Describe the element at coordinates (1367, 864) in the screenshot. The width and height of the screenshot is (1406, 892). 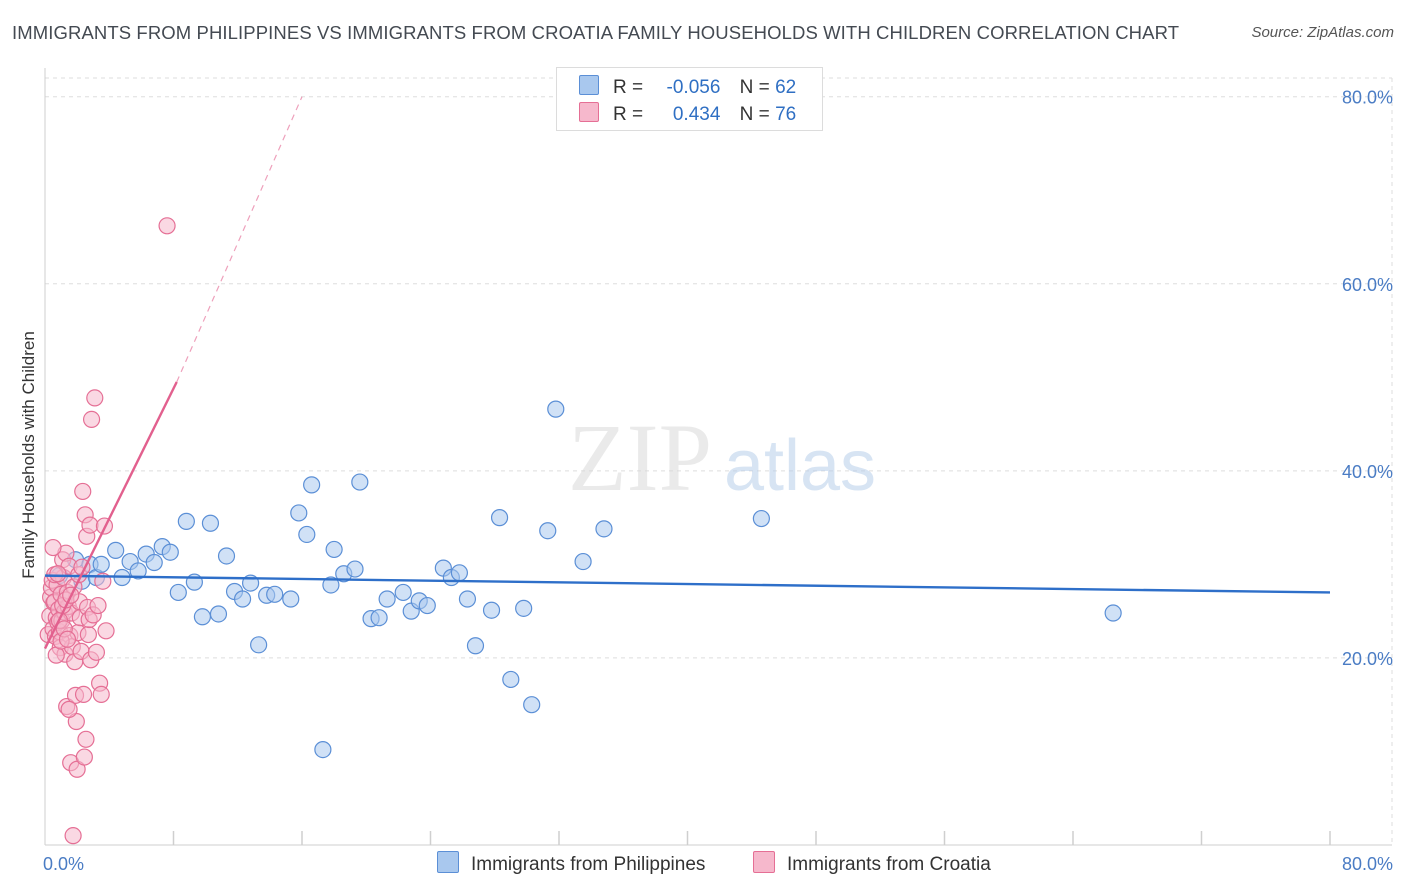
I see `x-tick-label-max: 80.0%` at that location.